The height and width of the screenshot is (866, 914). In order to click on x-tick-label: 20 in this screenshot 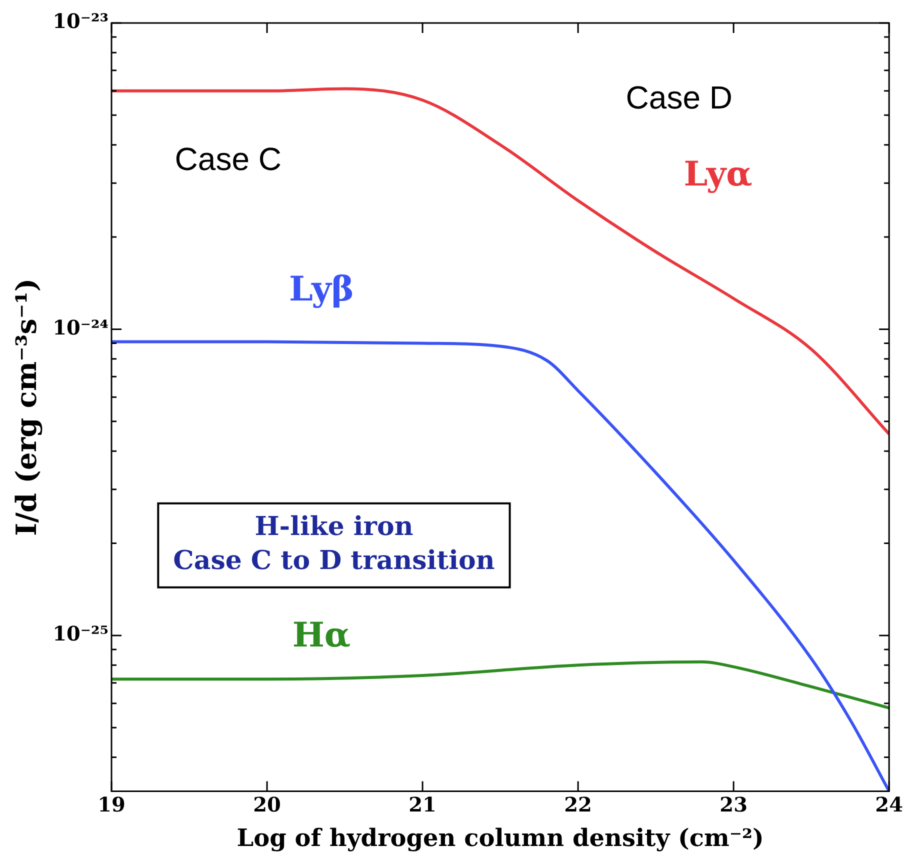, I will do `click(267, 804)`.